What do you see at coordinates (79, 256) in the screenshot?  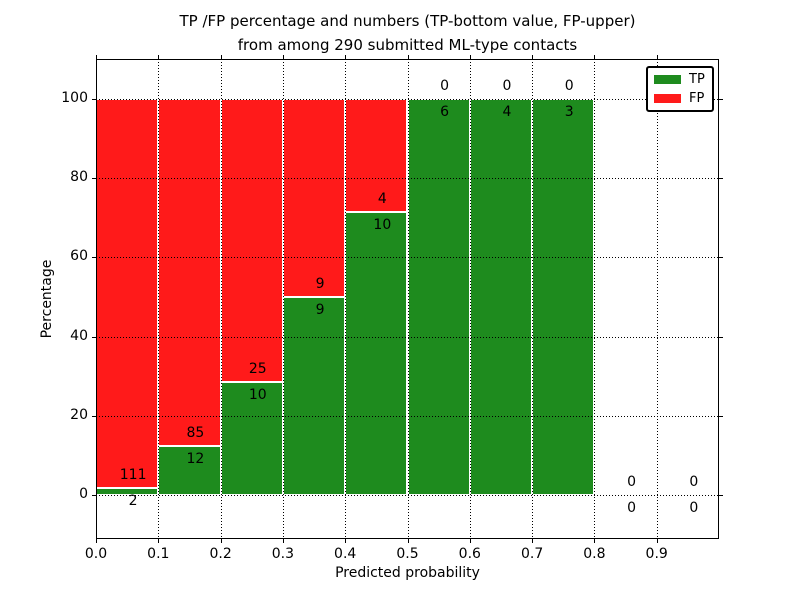 I see `y-tick-label: 60` at bounding box center [79, 256].